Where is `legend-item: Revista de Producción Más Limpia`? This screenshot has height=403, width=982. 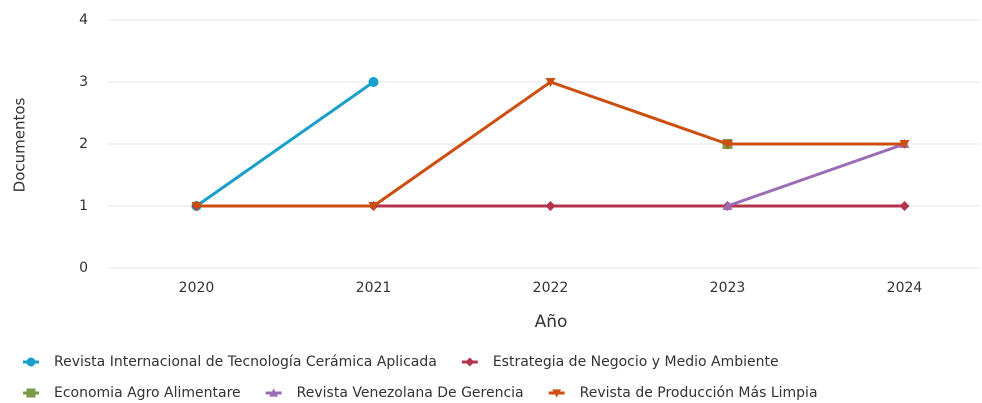
legend-item: Revista de Producción Más Limpia is located at coordinates (683, 393).